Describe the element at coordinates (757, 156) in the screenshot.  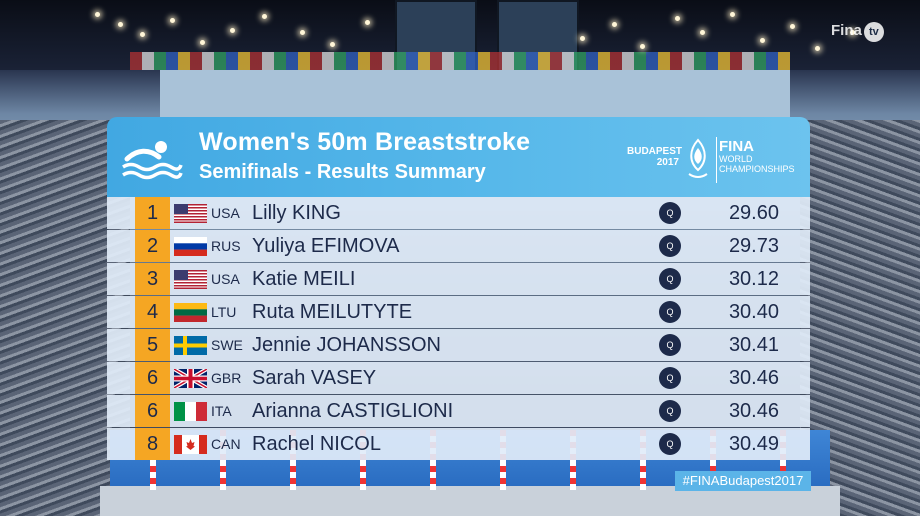
I see `fina-world-championships-logo: FINA WORLD CHAMPIONSHIPS` at that location.